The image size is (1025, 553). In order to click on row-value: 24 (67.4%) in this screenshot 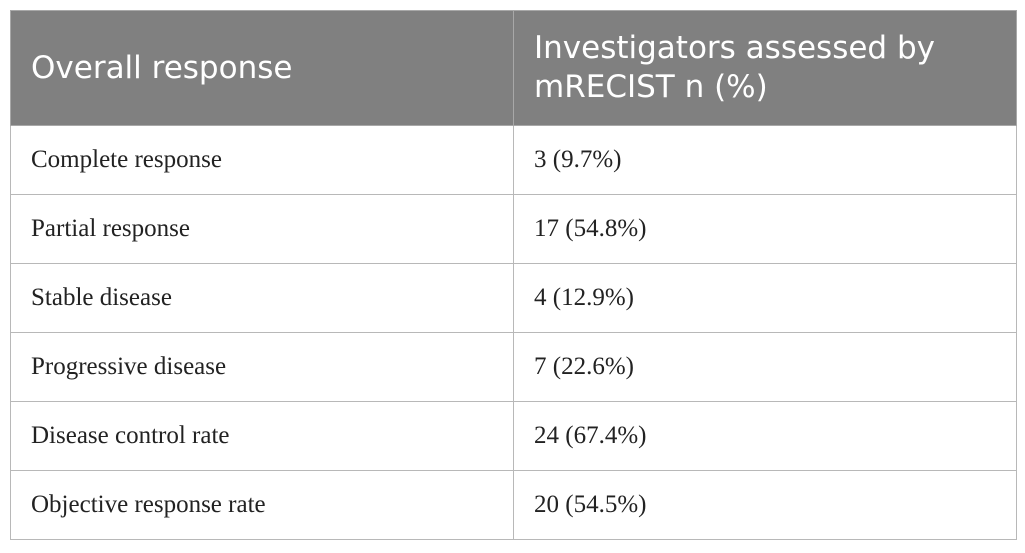, I will do `click(765, 436)`.